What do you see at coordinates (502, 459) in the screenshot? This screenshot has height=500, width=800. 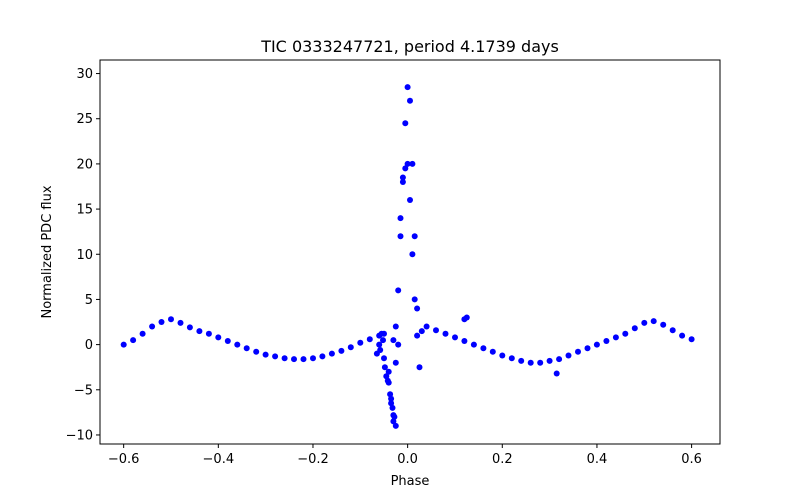 I see `x-tick-label: 0.2` at bounding box center [502, 459].